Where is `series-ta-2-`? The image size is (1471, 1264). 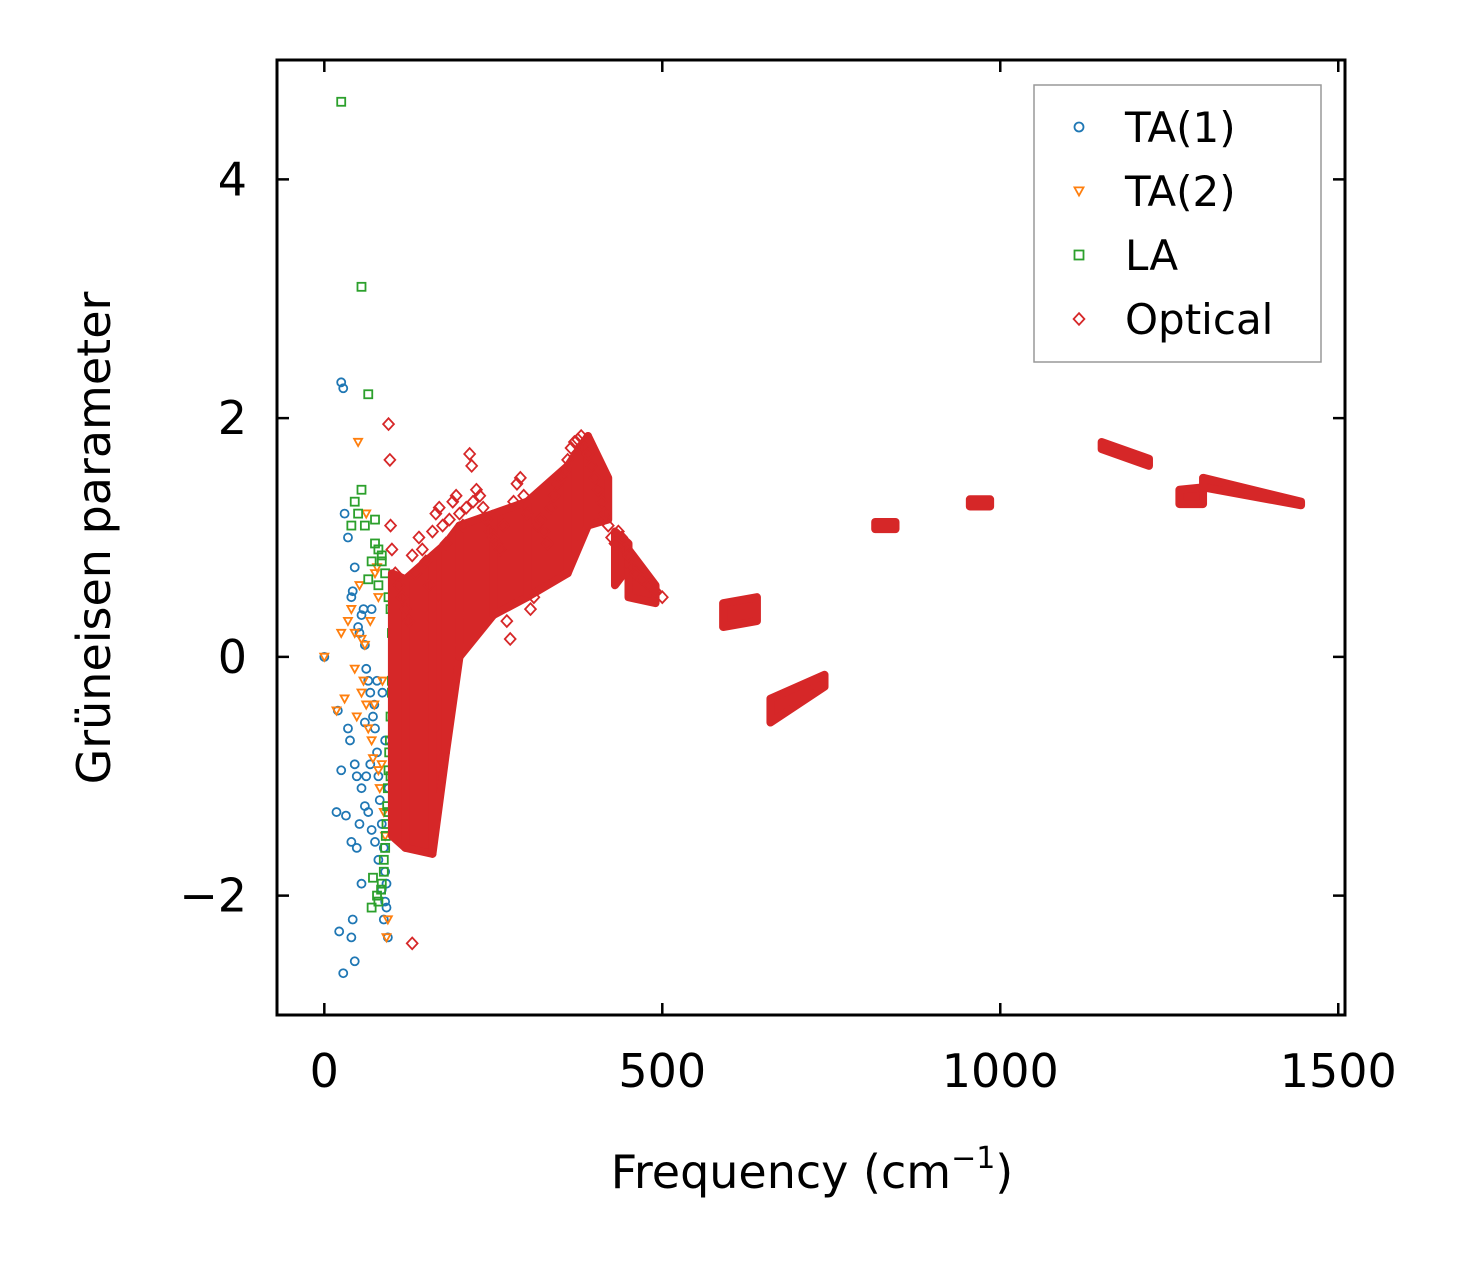
series-ta-2- is located at coordinates (356, 690).